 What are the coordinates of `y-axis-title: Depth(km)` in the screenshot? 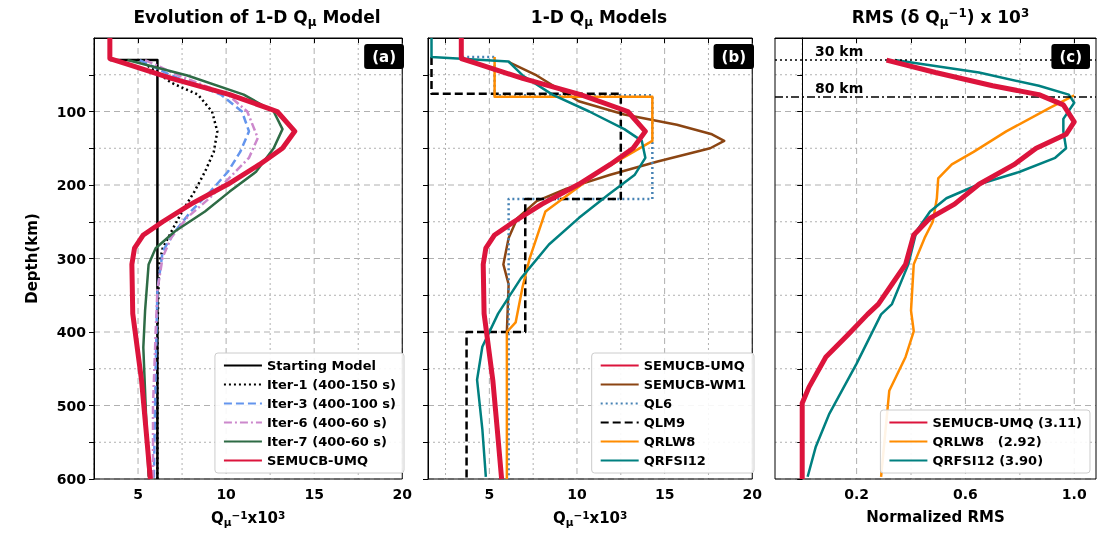 It's located at (31, 258).